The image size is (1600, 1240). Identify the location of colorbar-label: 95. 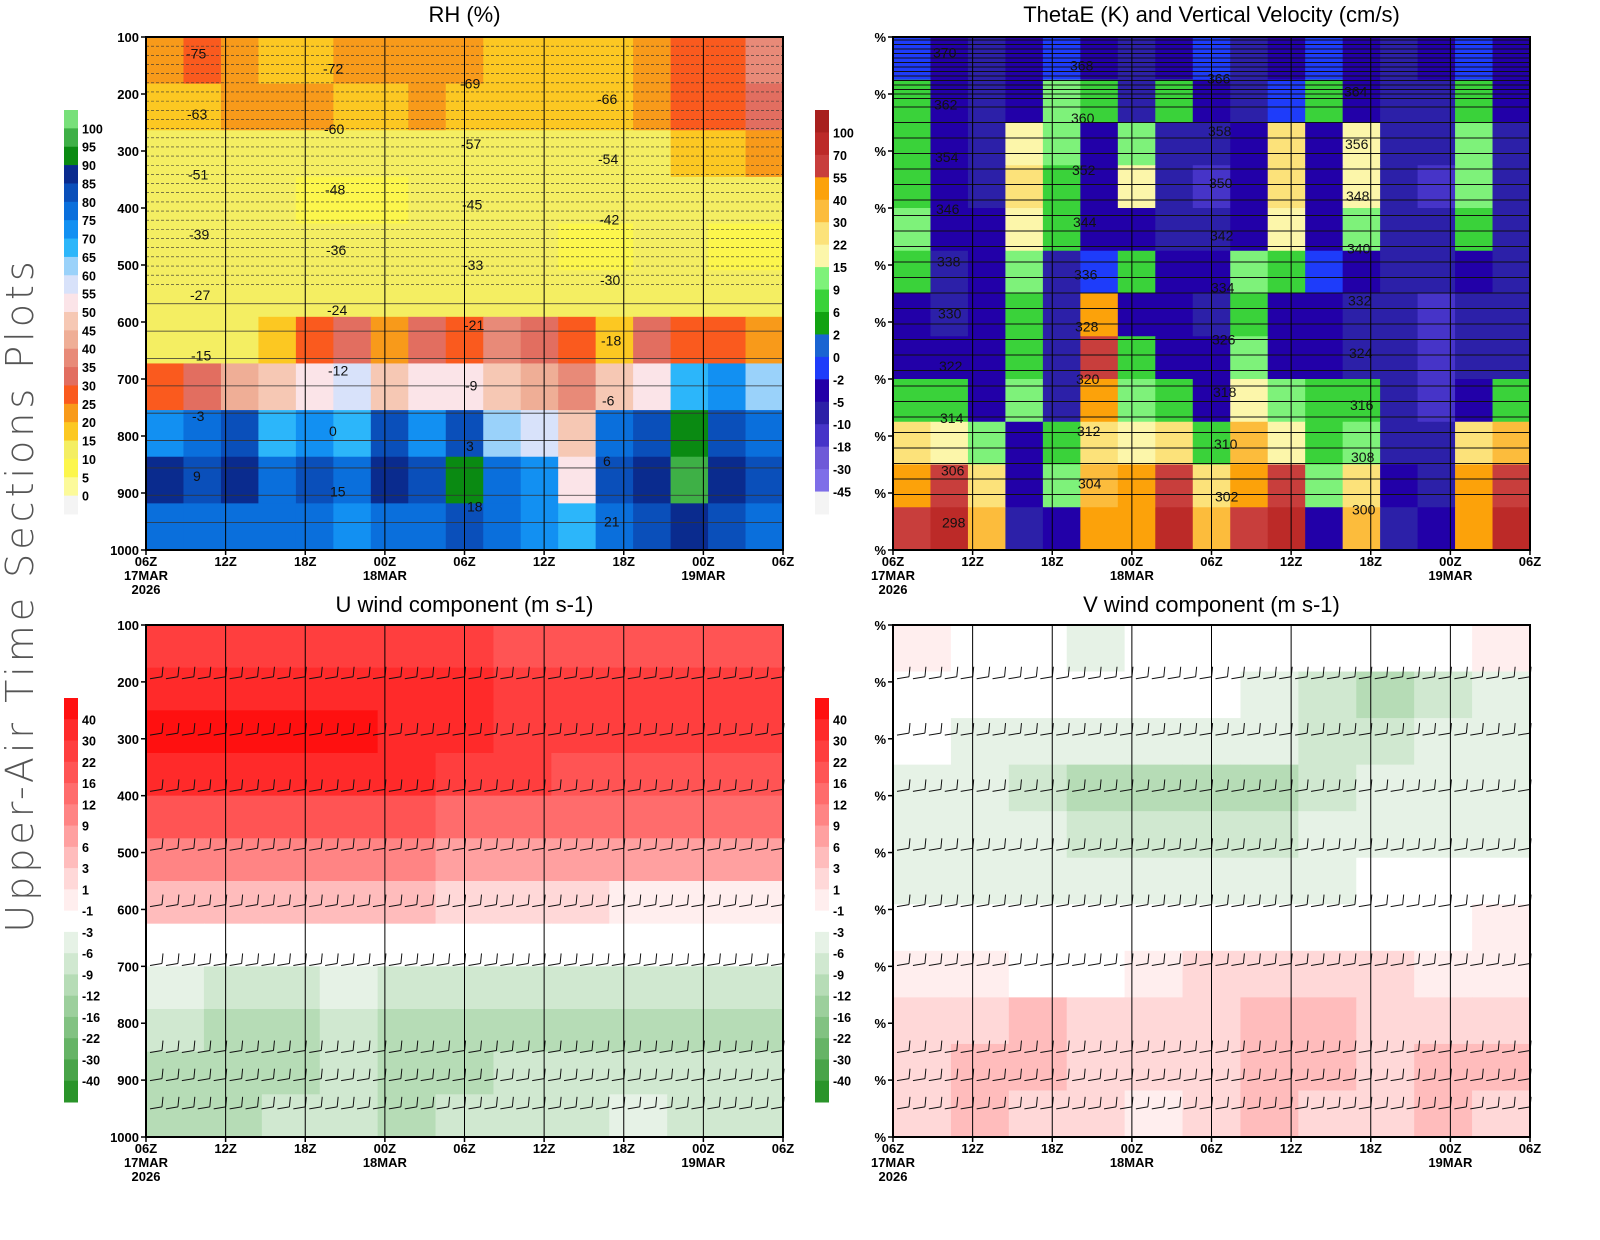
(89, 148).